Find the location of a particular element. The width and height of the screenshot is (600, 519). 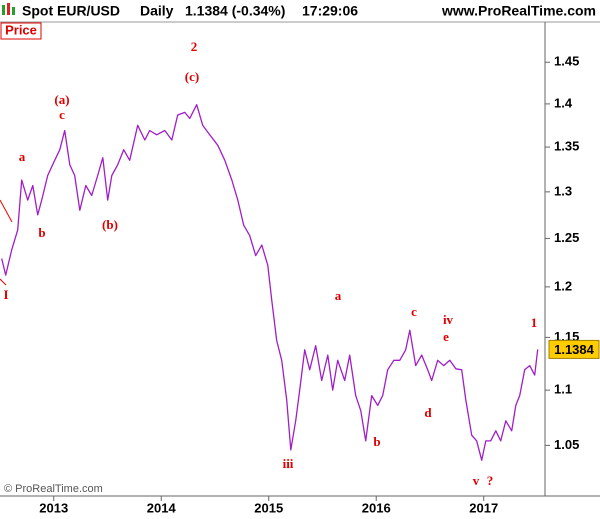

x-tick-label: 2016 is located at coordinates (376, 507).